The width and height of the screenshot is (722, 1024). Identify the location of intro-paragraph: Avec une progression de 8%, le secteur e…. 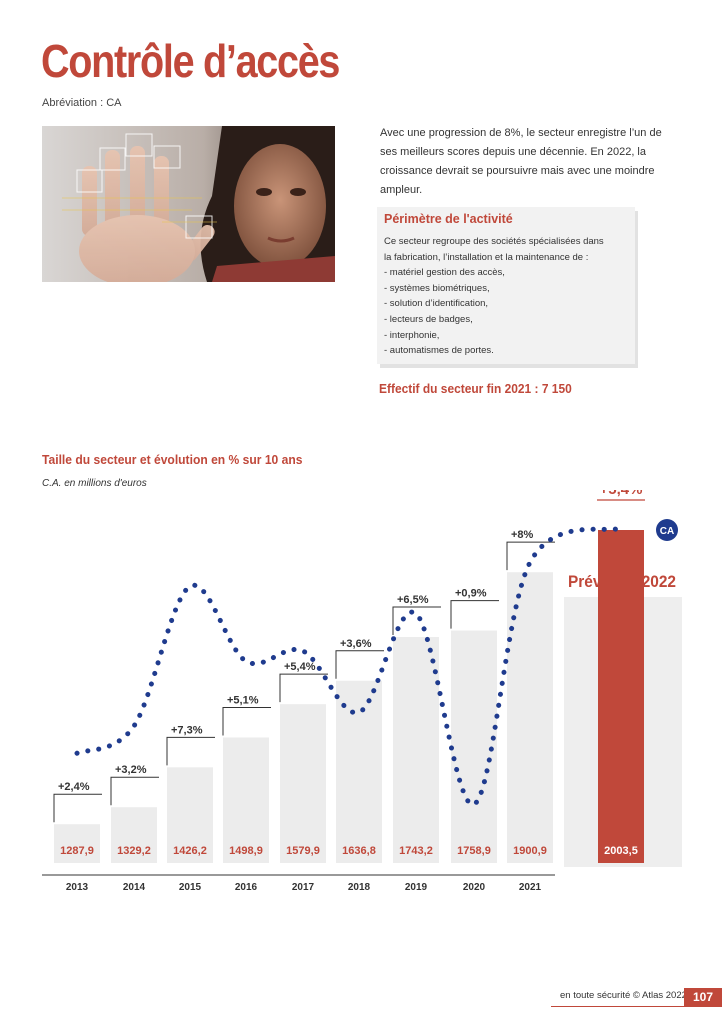
(521, 161).